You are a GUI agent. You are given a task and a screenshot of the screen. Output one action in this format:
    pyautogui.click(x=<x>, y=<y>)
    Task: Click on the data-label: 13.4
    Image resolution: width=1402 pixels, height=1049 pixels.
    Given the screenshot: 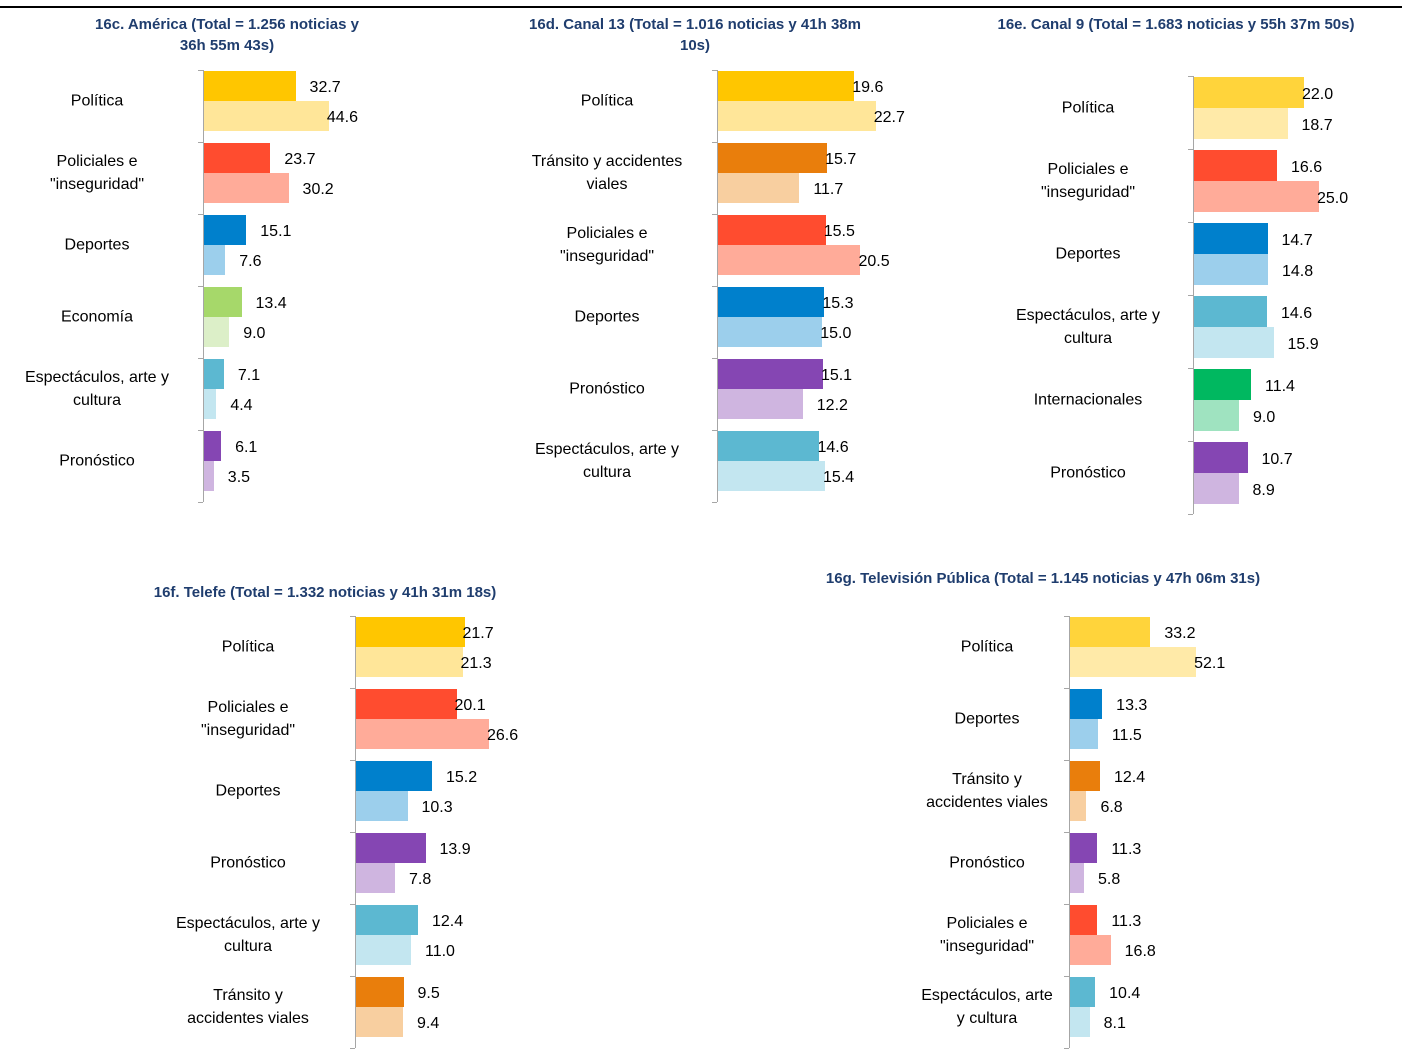 What is the action you would take?
    pyautogui.click(x=271, y=303)
    